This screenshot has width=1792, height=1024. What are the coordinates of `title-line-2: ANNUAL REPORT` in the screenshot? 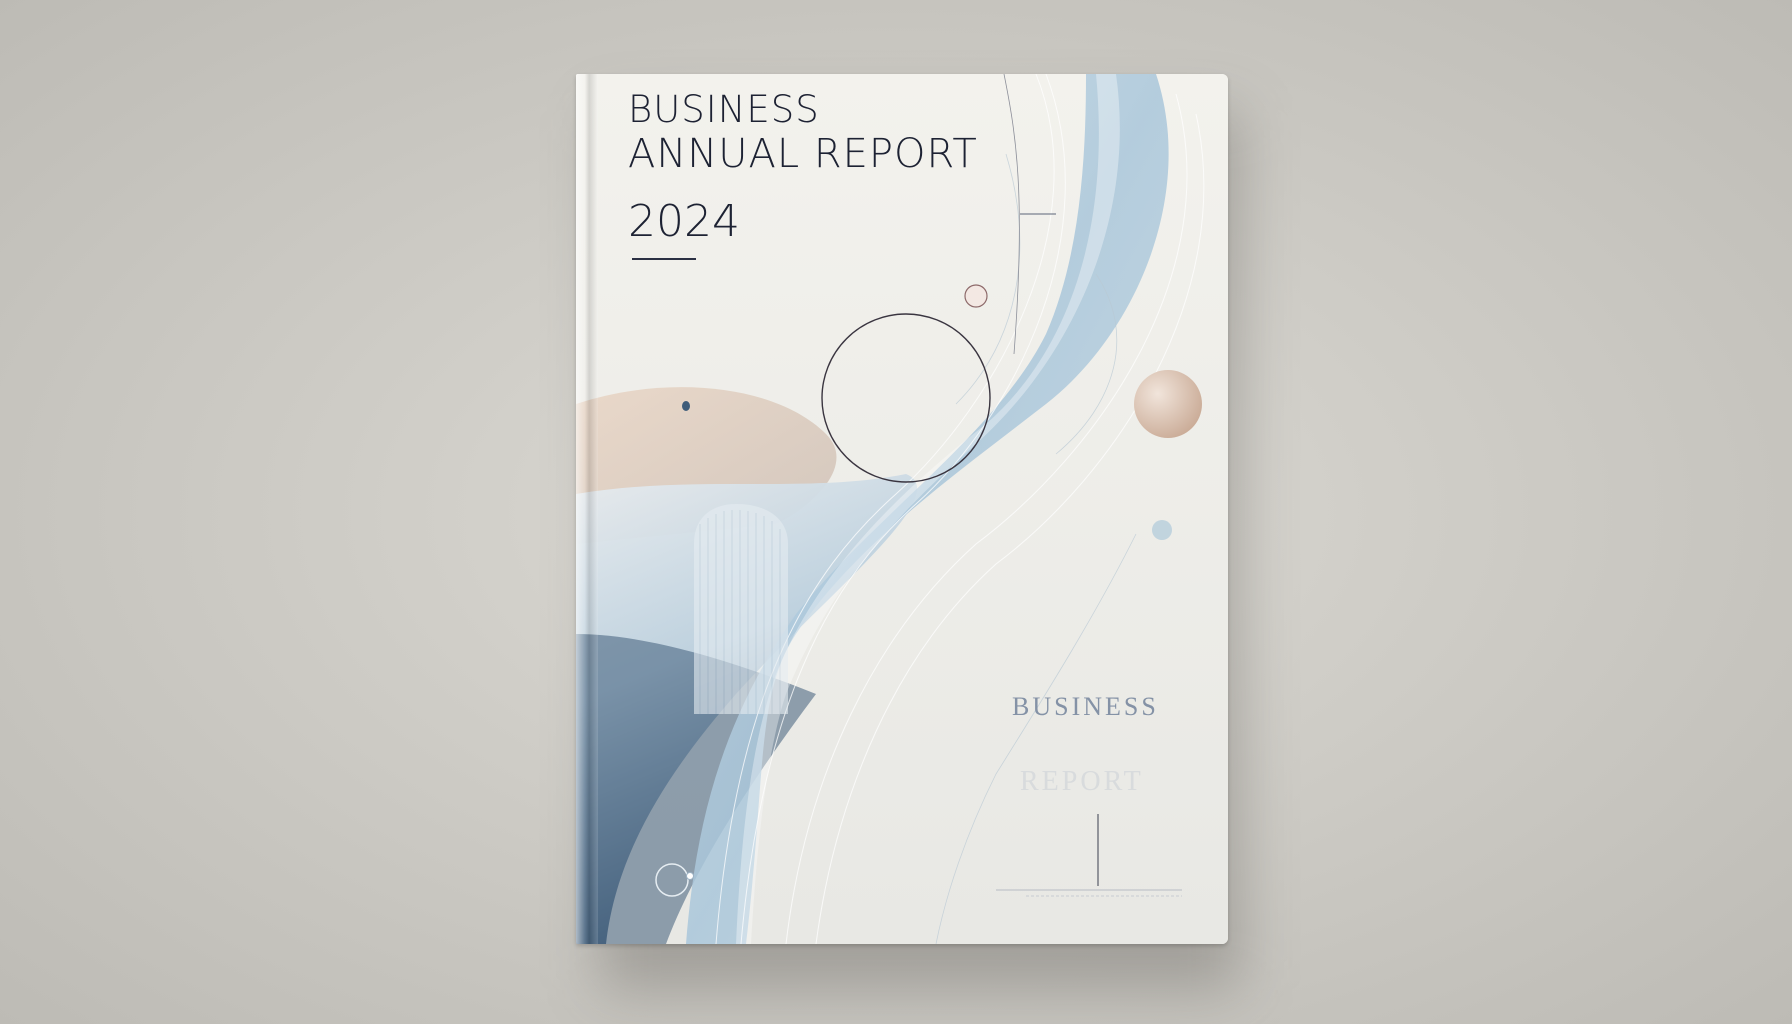 It's located at (803, 154).